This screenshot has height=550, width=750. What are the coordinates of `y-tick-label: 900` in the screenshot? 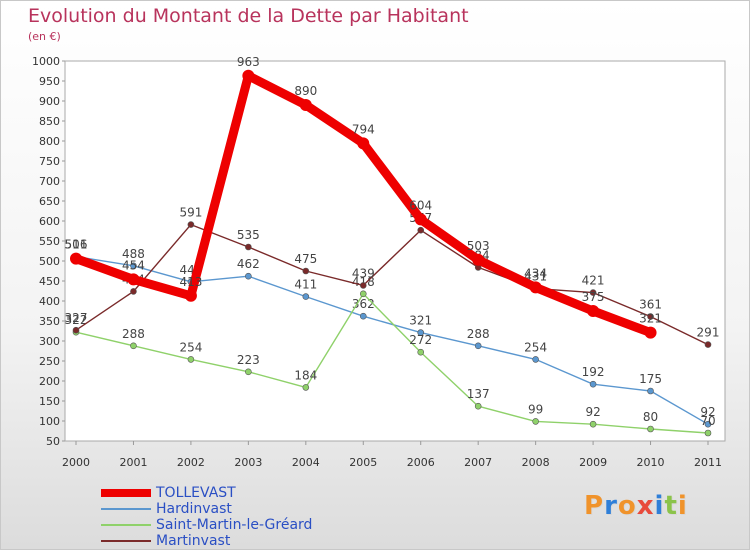 It's located at (49, 101).